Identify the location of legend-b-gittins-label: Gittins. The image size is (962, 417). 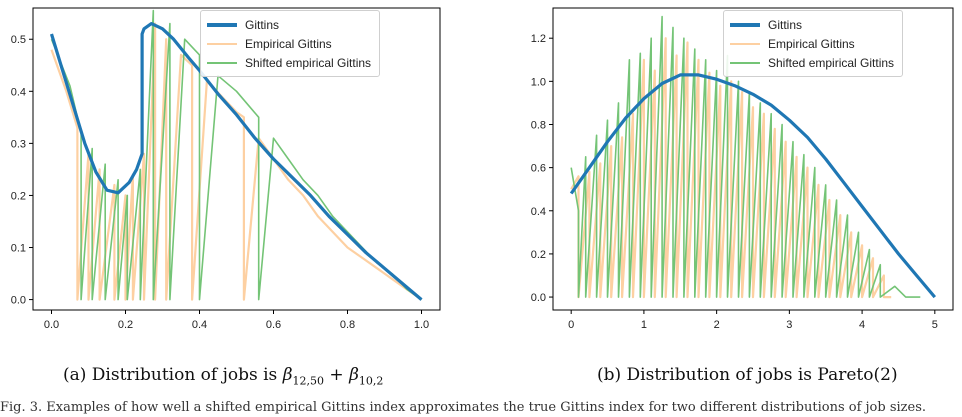
(785, 24).